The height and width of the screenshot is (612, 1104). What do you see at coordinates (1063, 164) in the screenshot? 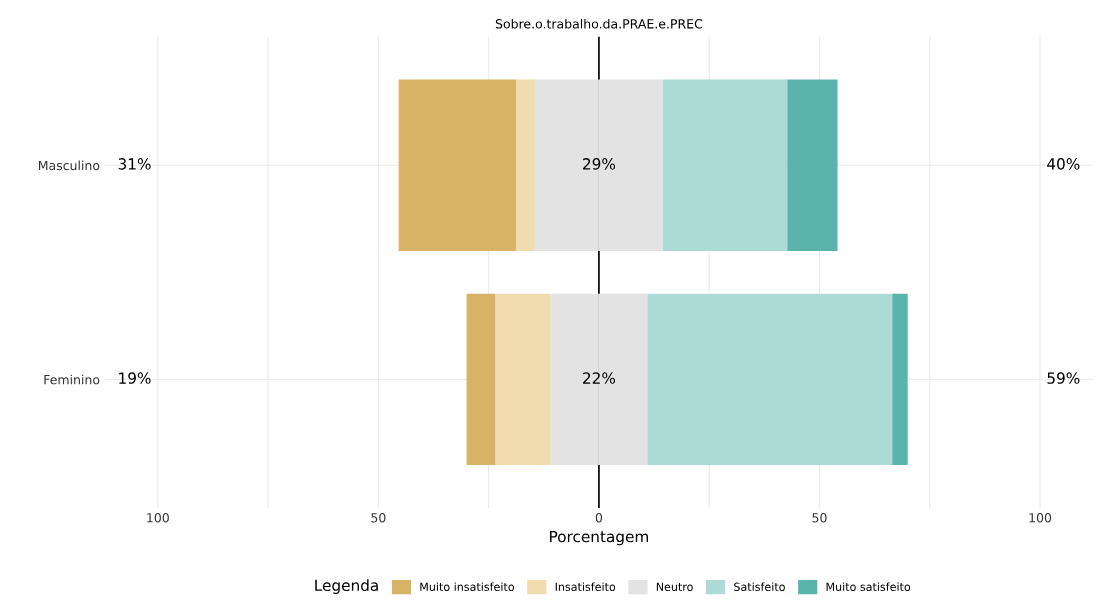
I see `annotation: 40%` at bounding box center [1063, 164].